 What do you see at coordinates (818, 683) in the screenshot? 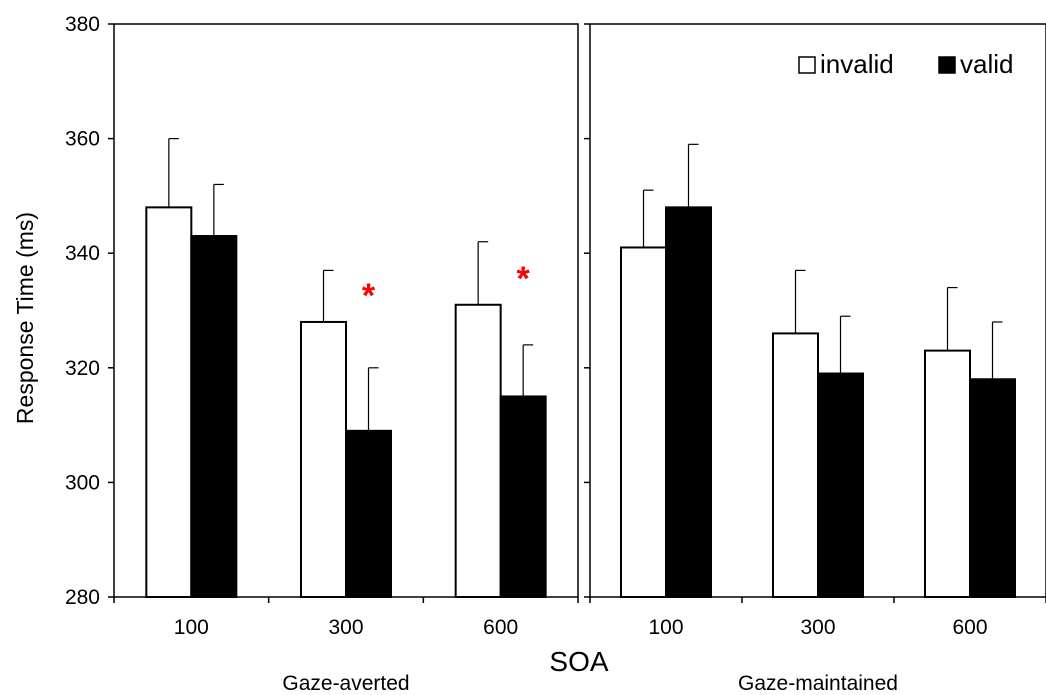
I see `panel-label: Gaze-maintained` at bounding box center [818, 683].